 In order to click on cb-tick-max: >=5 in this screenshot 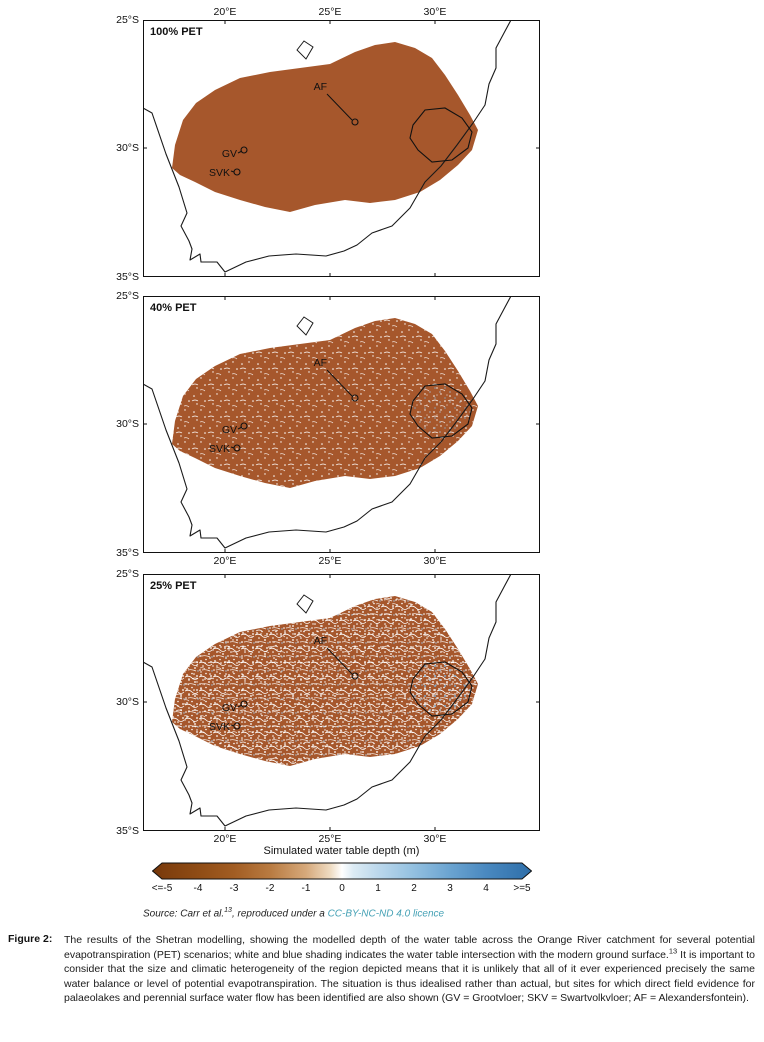, I will do `click(522, 888)`.